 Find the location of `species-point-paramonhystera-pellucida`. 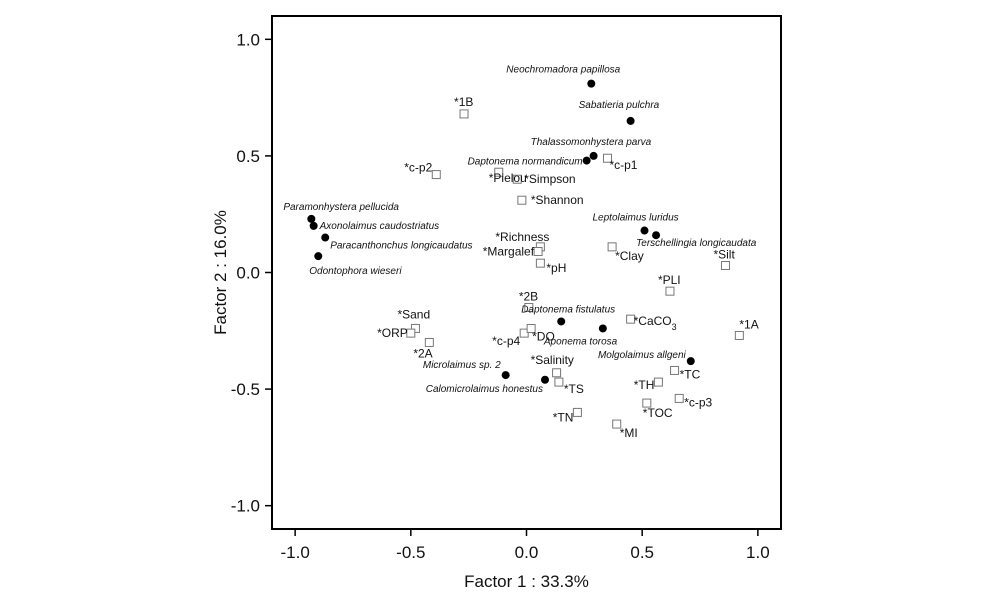

species-point-paramonhystera-pellucida is located at coordinates (311, 218).